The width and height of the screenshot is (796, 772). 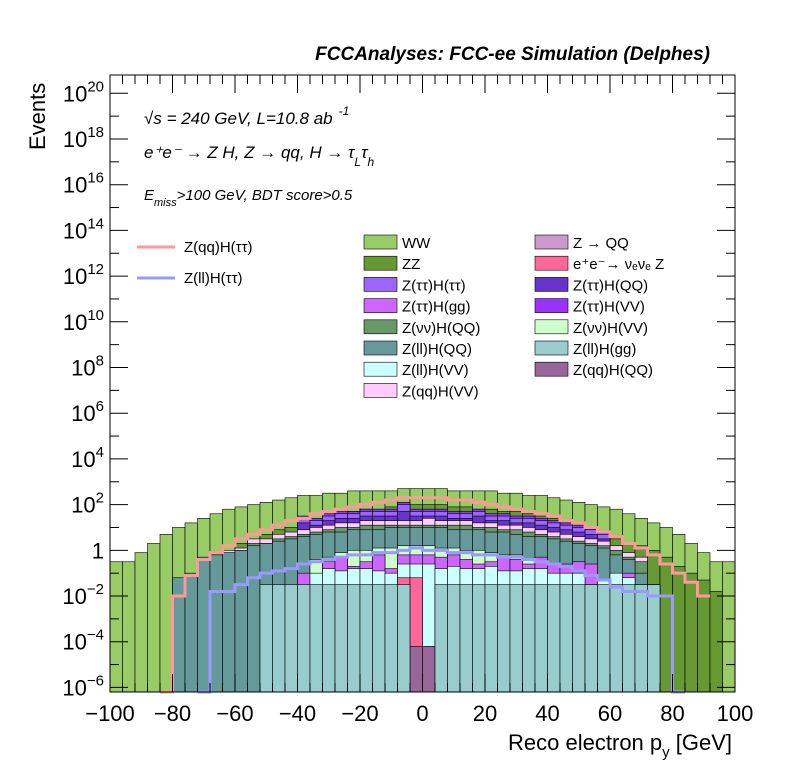 I want to click on legend-label: Z(ll)H(VV), so click(x=435, y=370).